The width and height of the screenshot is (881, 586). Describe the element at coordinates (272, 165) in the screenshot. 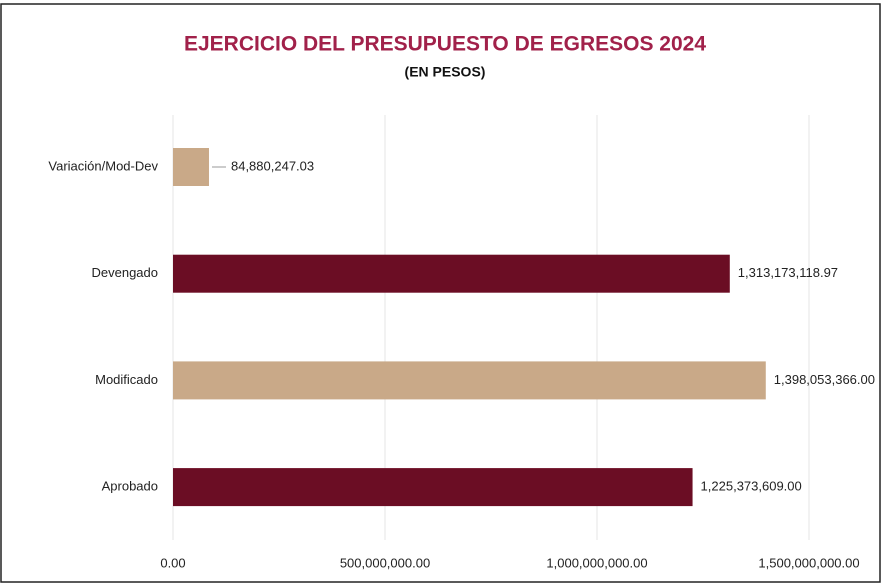

I see `value-label: 84,880,247.03` at that location.